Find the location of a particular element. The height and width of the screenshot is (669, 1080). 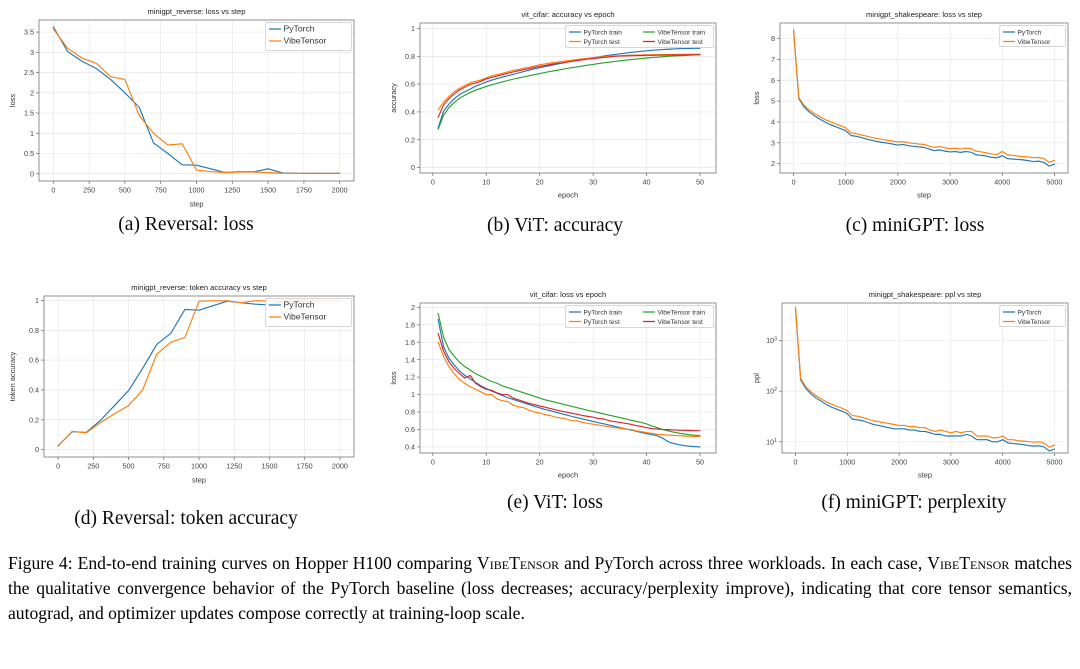

x-tick-label: 40 is located at coordinates (647, 462).